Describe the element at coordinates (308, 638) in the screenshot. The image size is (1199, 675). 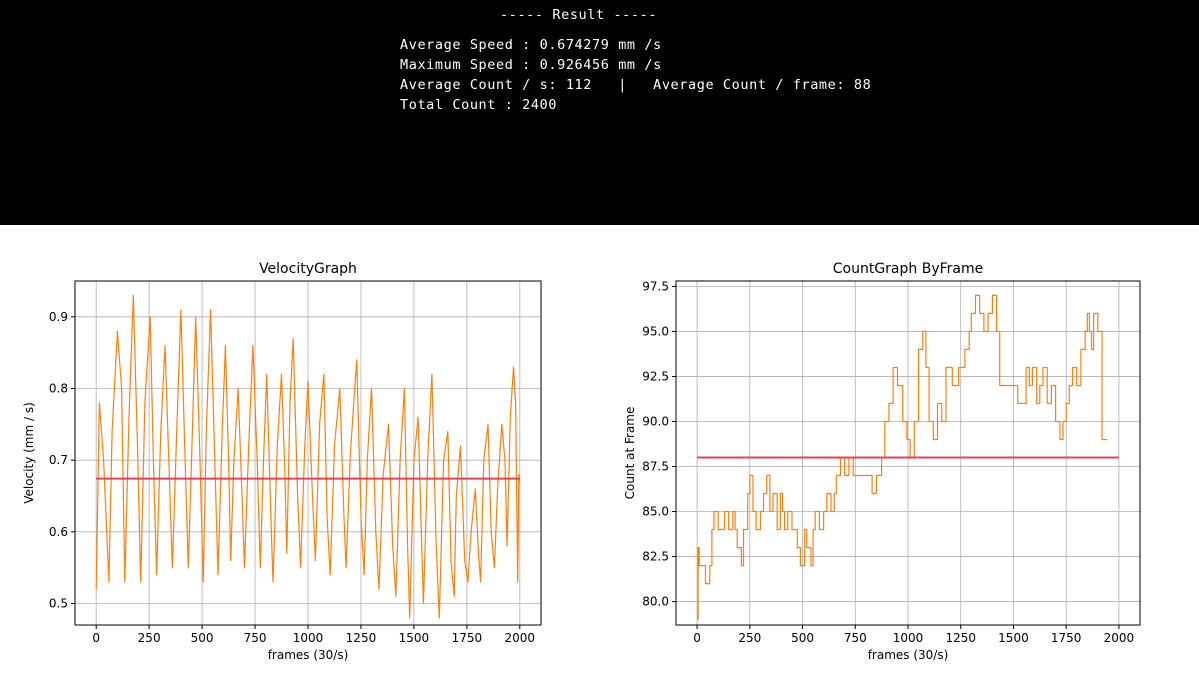
I see `chart1-xtick-label: 1000` at that location.